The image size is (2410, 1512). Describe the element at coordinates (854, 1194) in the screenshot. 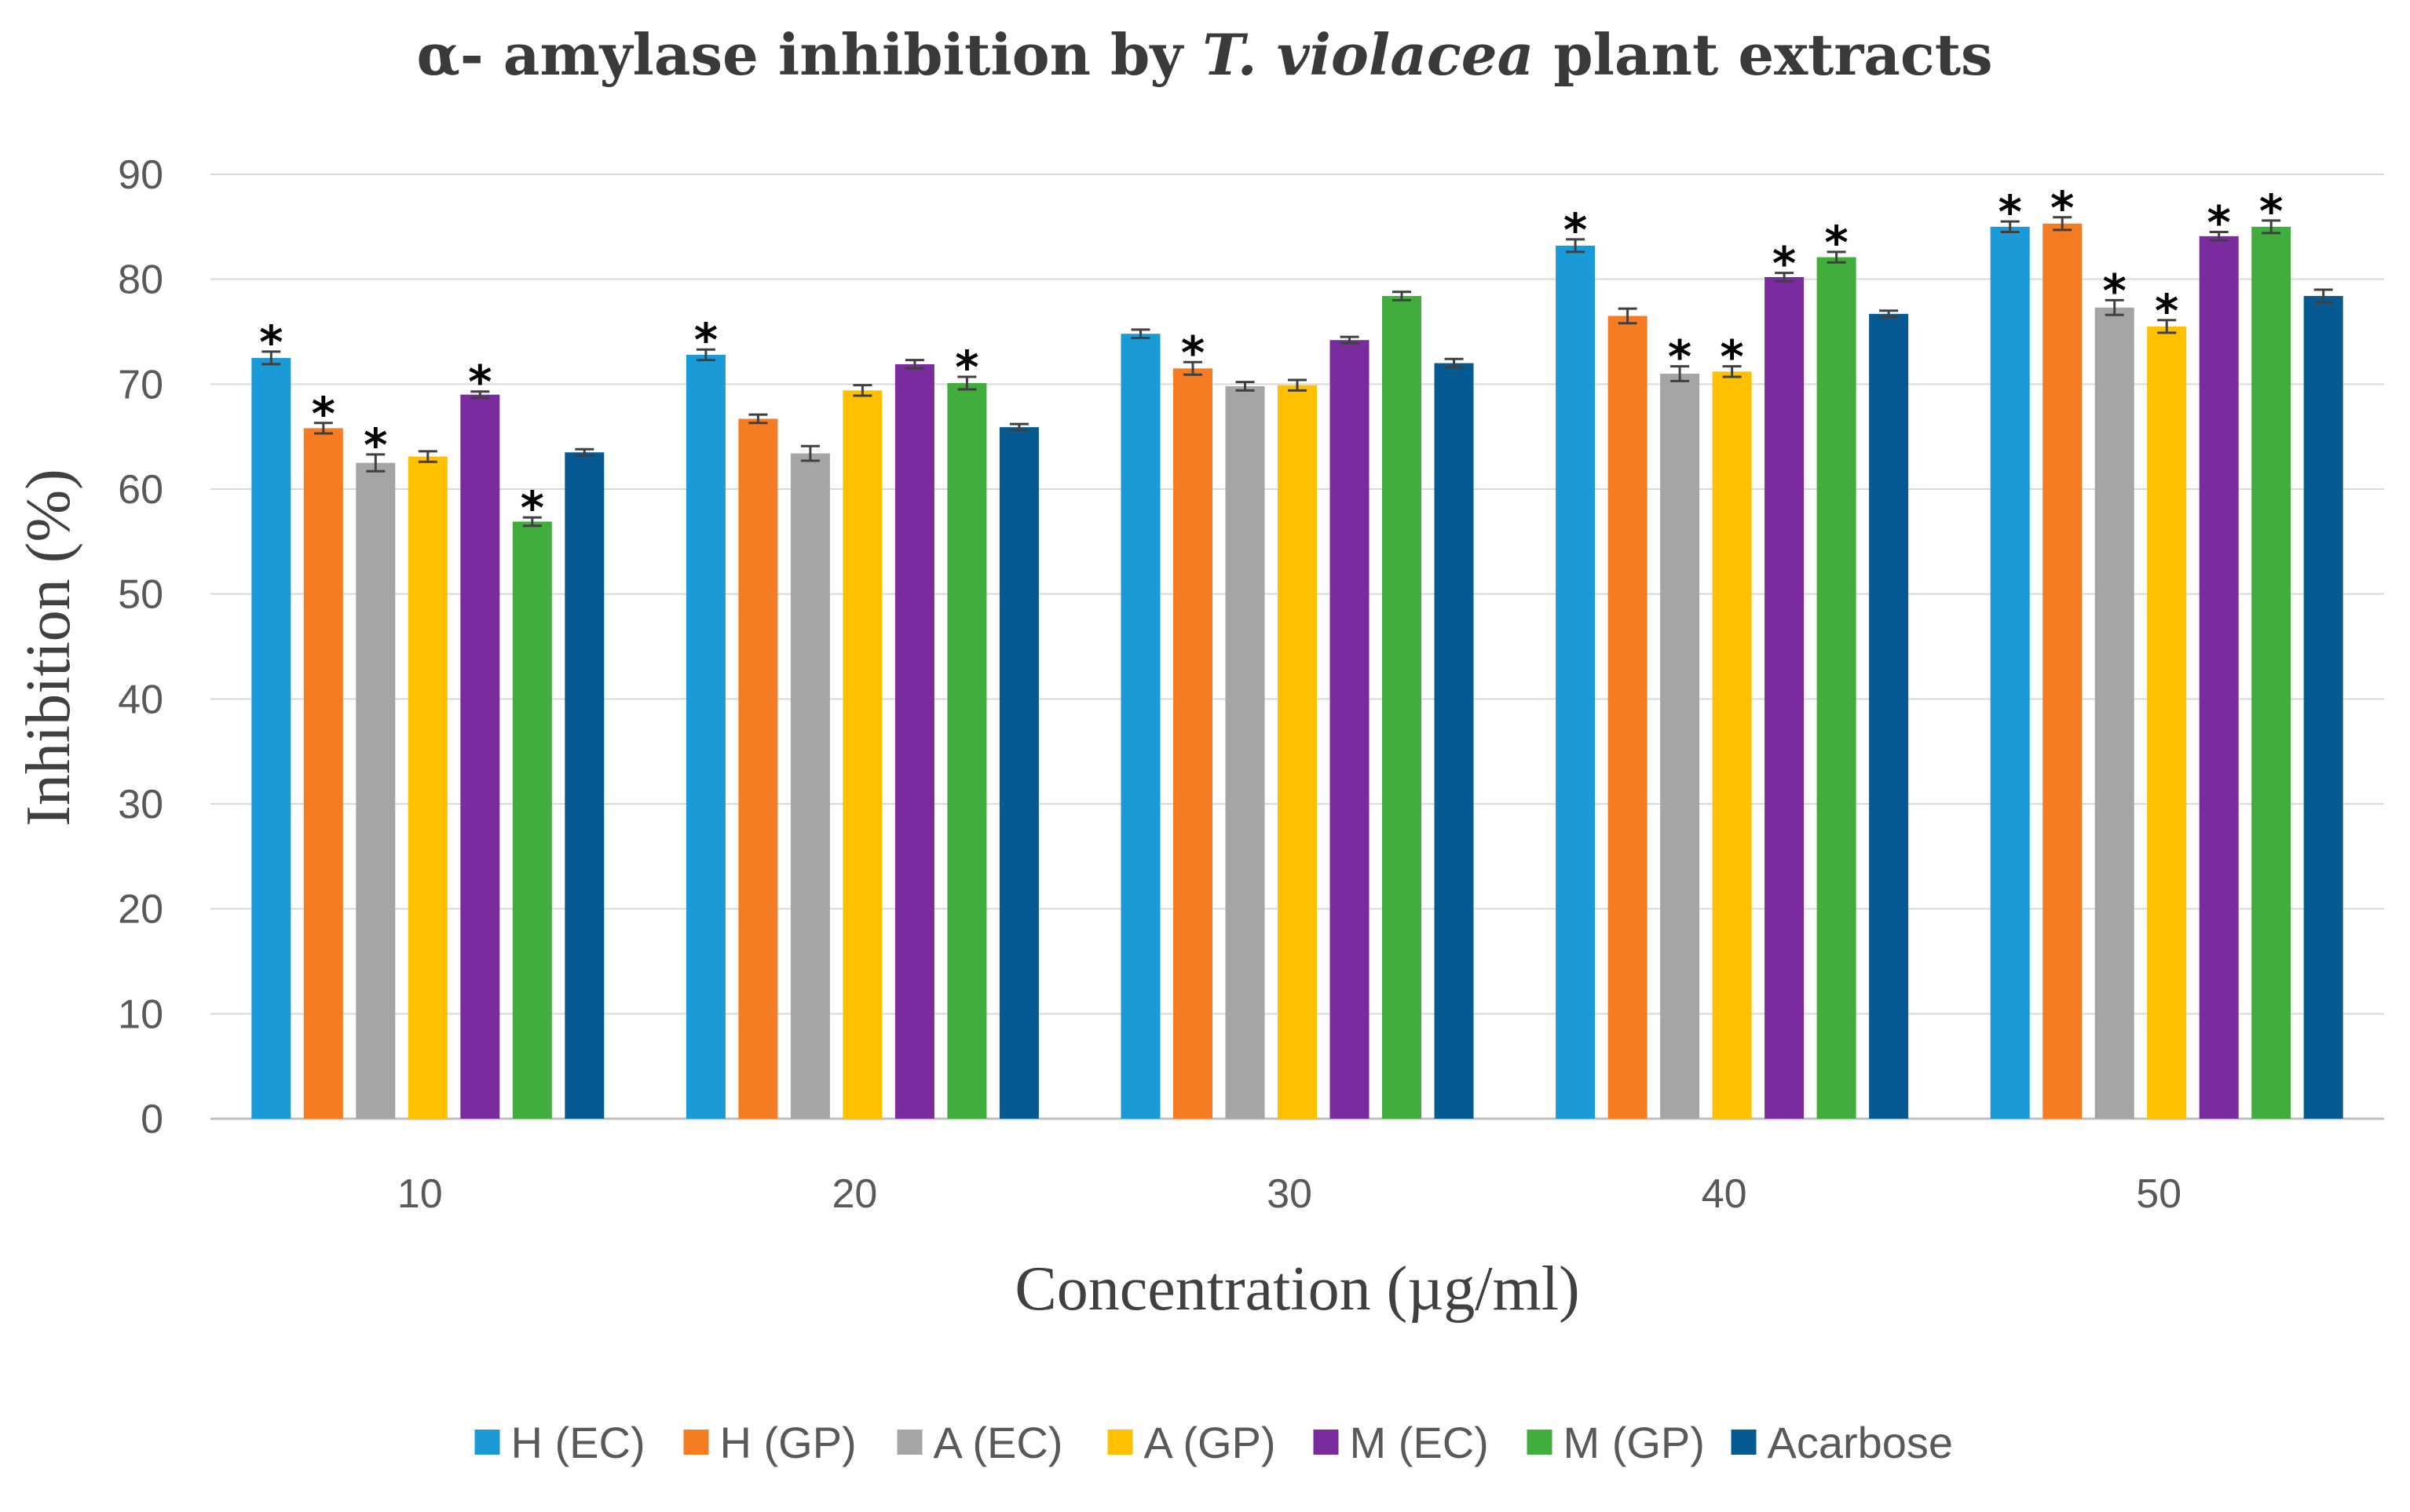

I see `x-tick-label: 20` at that location.